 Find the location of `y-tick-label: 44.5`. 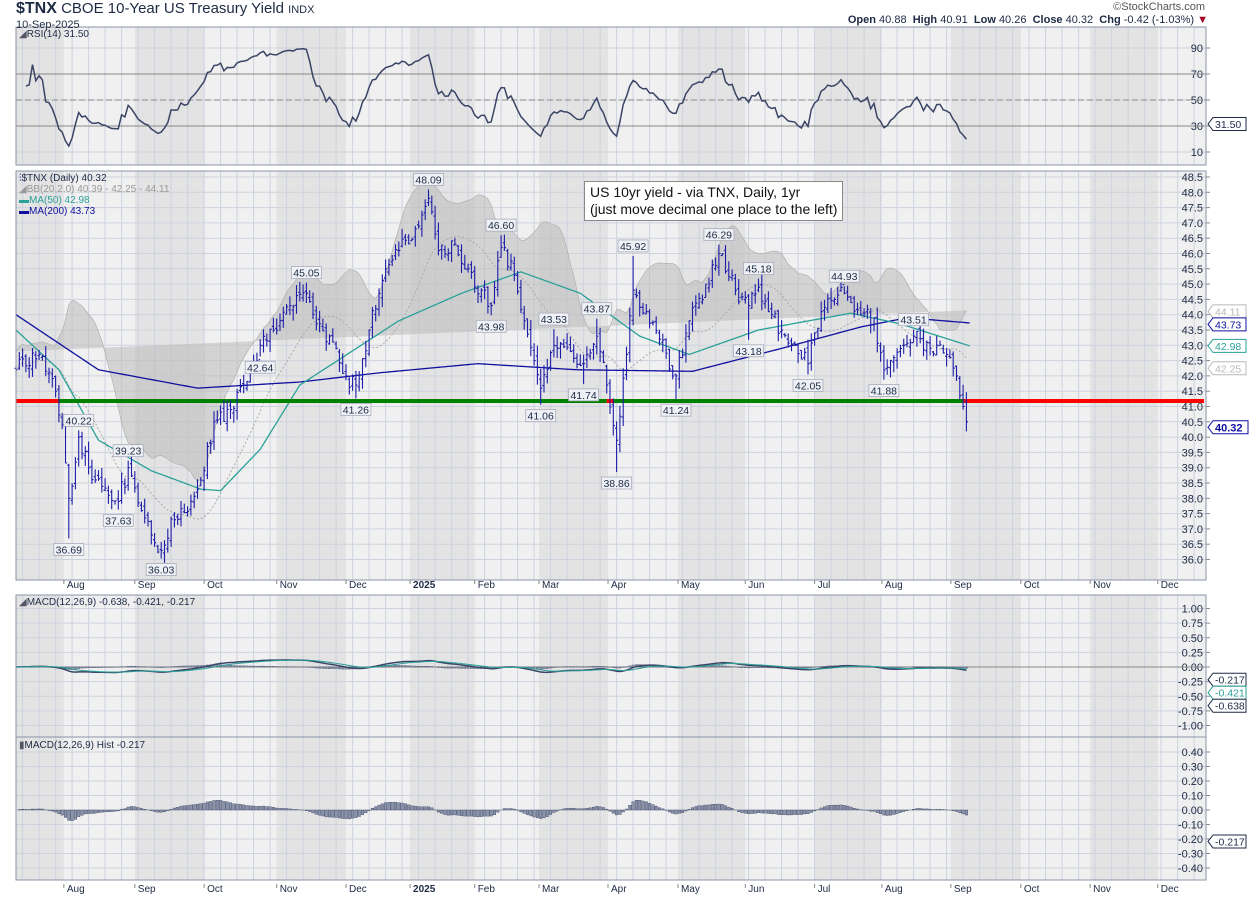

y-tick-label: 44.5 is located at coordinates (1192, 300).